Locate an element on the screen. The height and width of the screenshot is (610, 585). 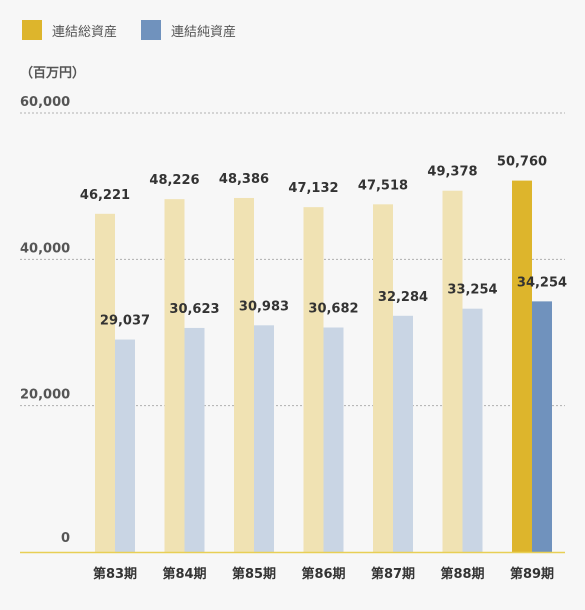
legend: 連結総資産 連結純資産 is located at coordinates (141, 30).